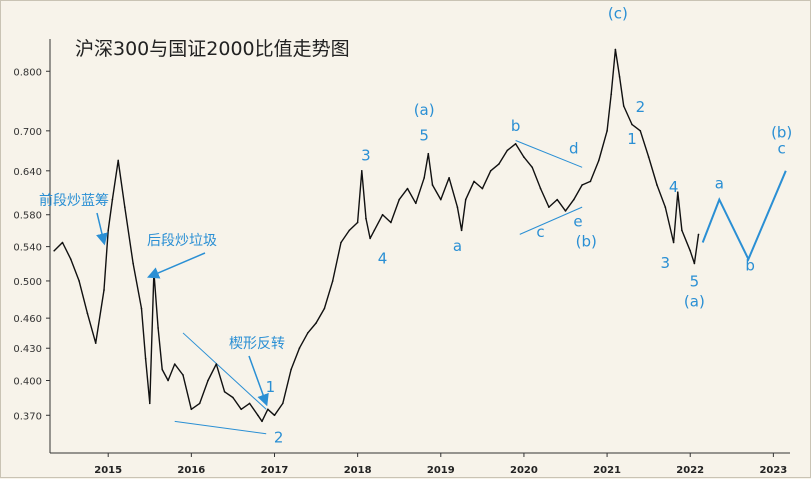  I want to click on x-tick-label: 2021, so click(607, 470).